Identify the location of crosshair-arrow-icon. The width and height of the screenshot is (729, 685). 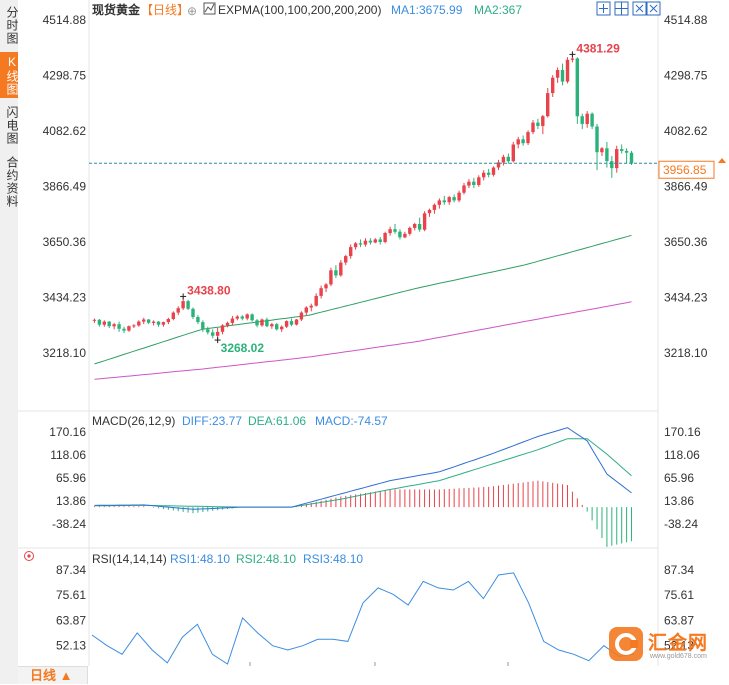
(722, 160).